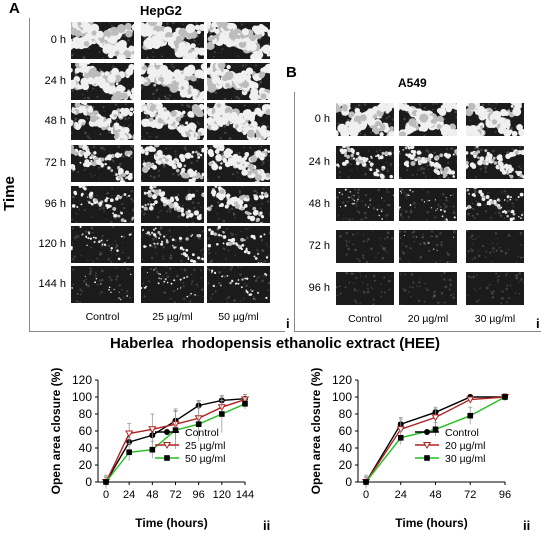  What do you see at coordinates (55, 121) in the screenshot?
I see `panel-a-row-label: 48 h` at bounding box center [55, 121].